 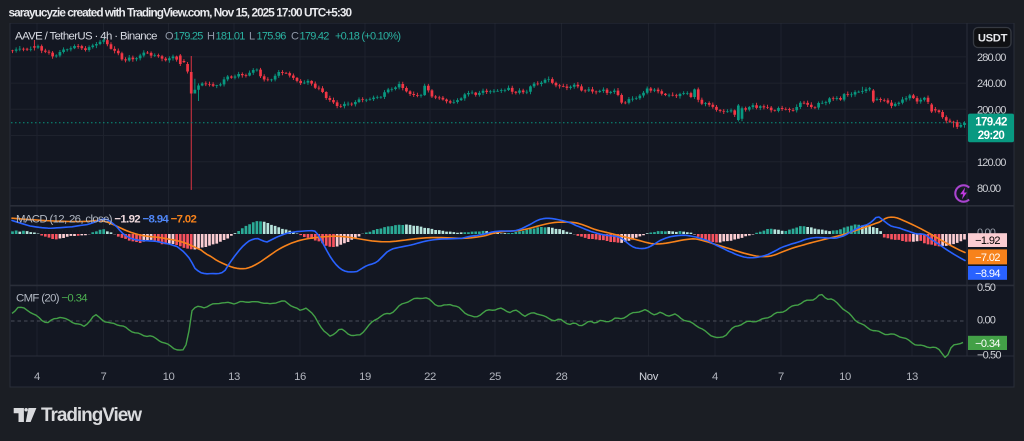 What do you see at coordinates (993, 39) in the screenshot?
I see `svg-text: USDT` at bounding box center [993, 39].